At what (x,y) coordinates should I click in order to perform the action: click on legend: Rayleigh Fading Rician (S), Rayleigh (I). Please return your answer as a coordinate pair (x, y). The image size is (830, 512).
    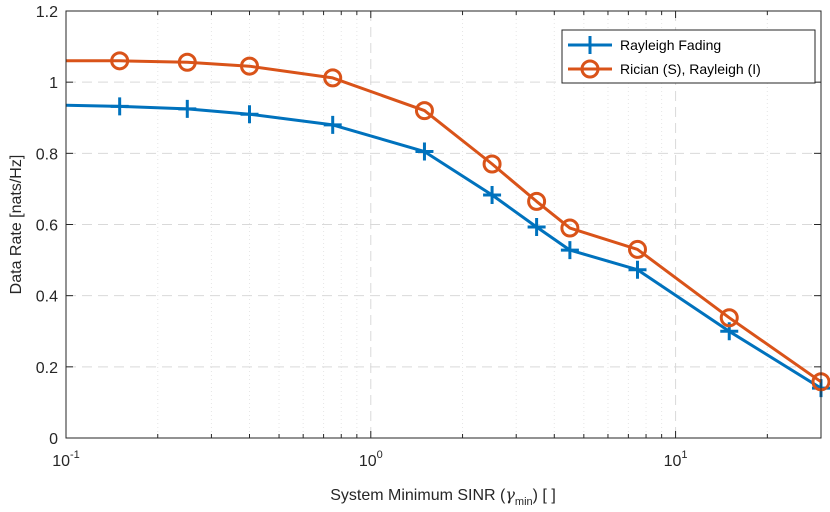
    Looking at the image, I should click on (688, 56).